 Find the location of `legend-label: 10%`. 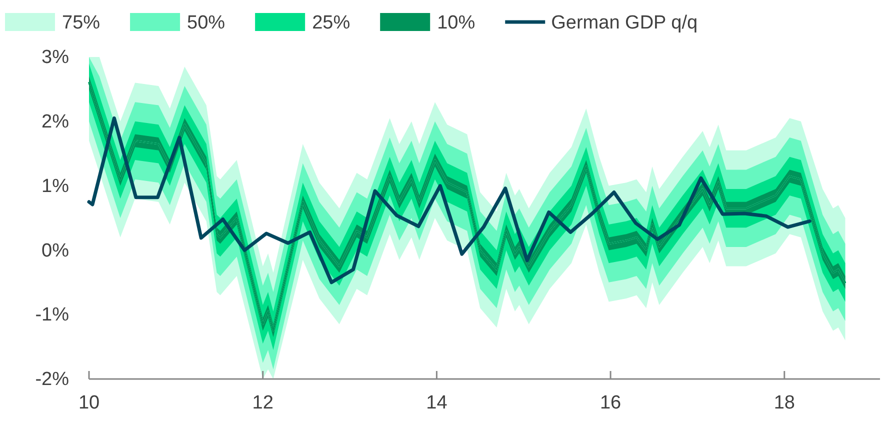

legend-label: 10% is located at coordinates (456, 23).